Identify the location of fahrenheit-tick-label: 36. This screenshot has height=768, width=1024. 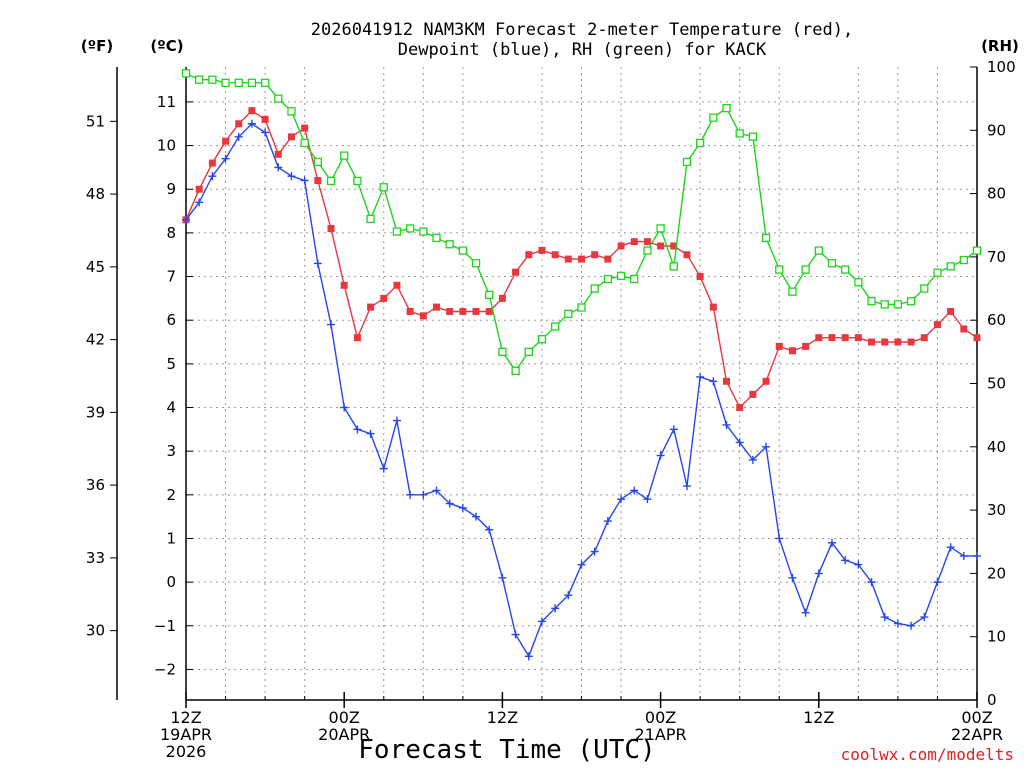
(95, 485).